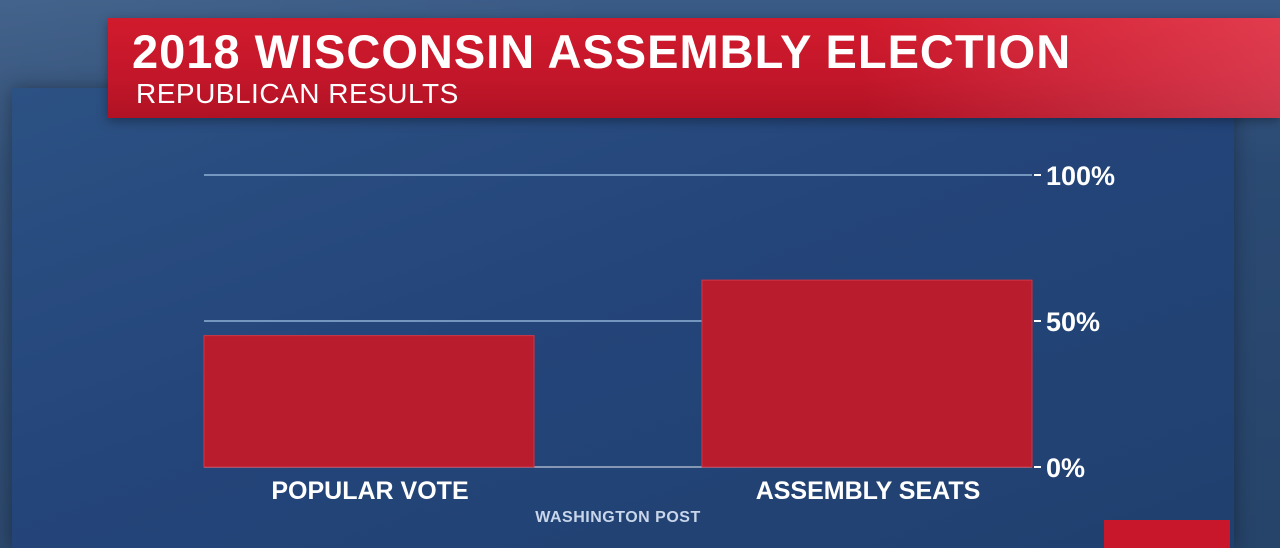 This screenshot has width=1280, height=548. What do you see at coordinates (618, 517) in the screenshot?
I see `source-credit: WASHINGTON POST` at bounding box center [618, 517].